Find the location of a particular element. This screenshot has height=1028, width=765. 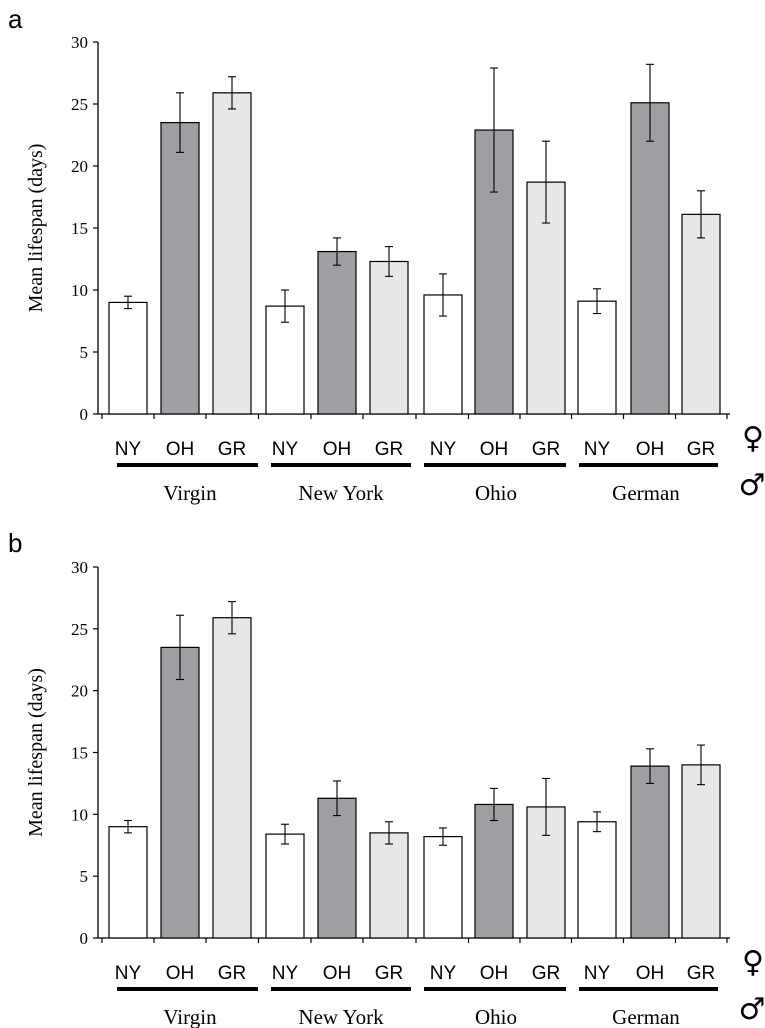

panel-label: a is located at coordinates (15, 19).